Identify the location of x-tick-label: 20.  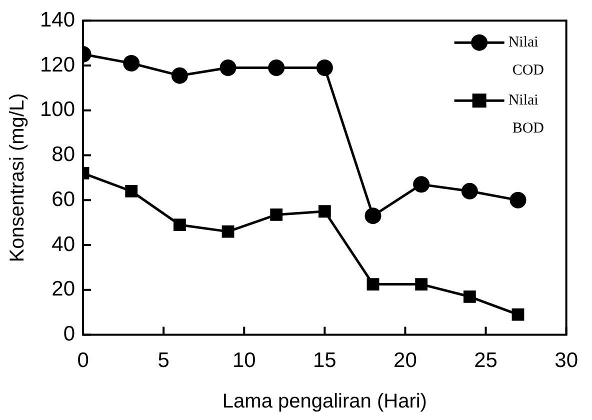
(405, 360).